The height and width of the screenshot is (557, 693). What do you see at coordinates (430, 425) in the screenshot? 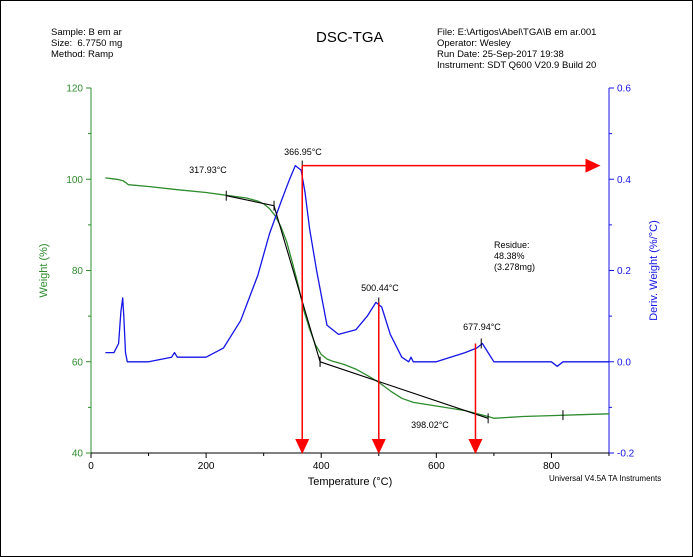
I see `annotation-label: 398.02°C` at bounding box center [430, 425].